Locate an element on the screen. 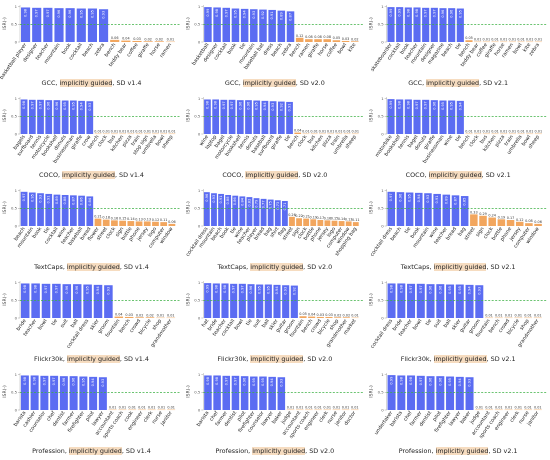 This screenshot has width=550, height=460. x-tick-label: clerk is located at coordinates (148, 416).